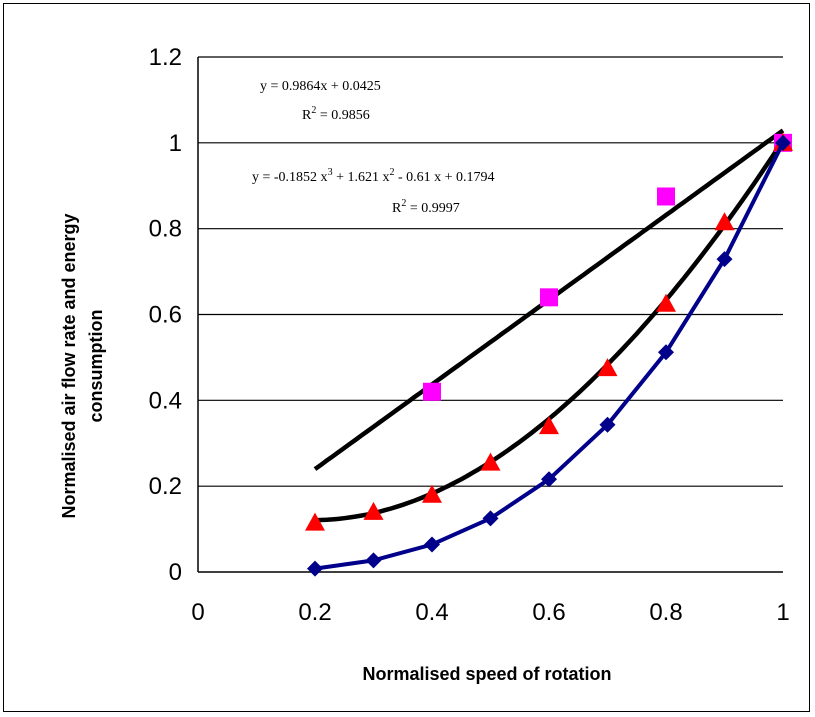  I want to click on y-tick-label: 0.8, so click(165, 229).